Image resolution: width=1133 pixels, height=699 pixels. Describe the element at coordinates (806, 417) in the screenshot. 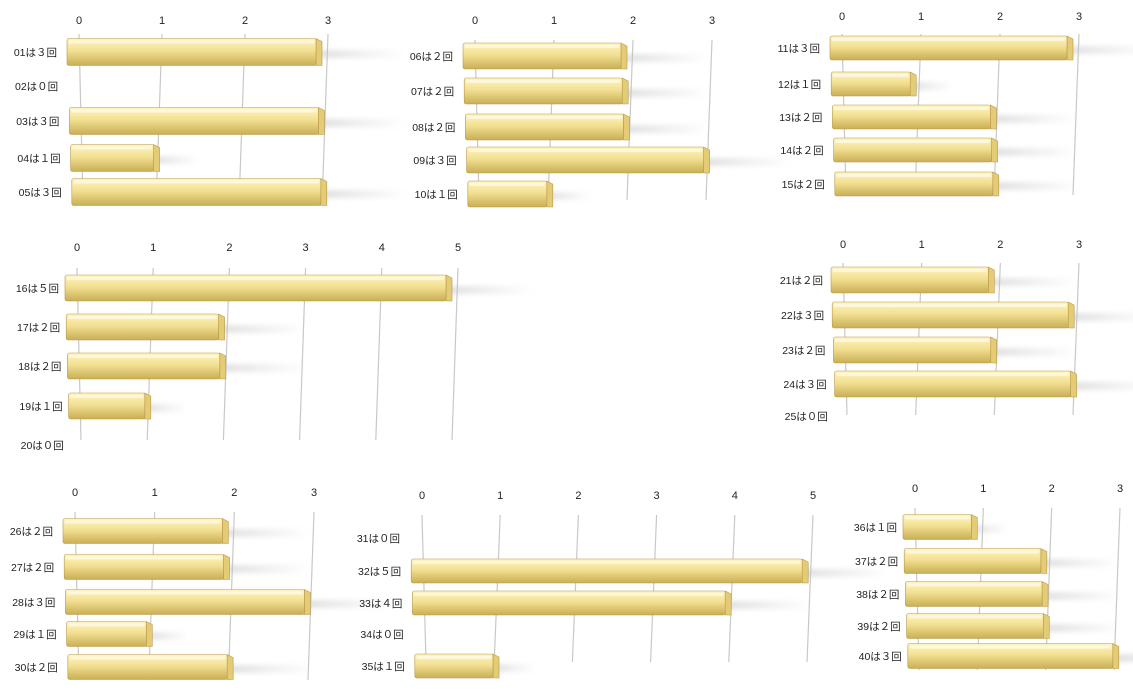

I see `category-label: 25は０回` at that location.